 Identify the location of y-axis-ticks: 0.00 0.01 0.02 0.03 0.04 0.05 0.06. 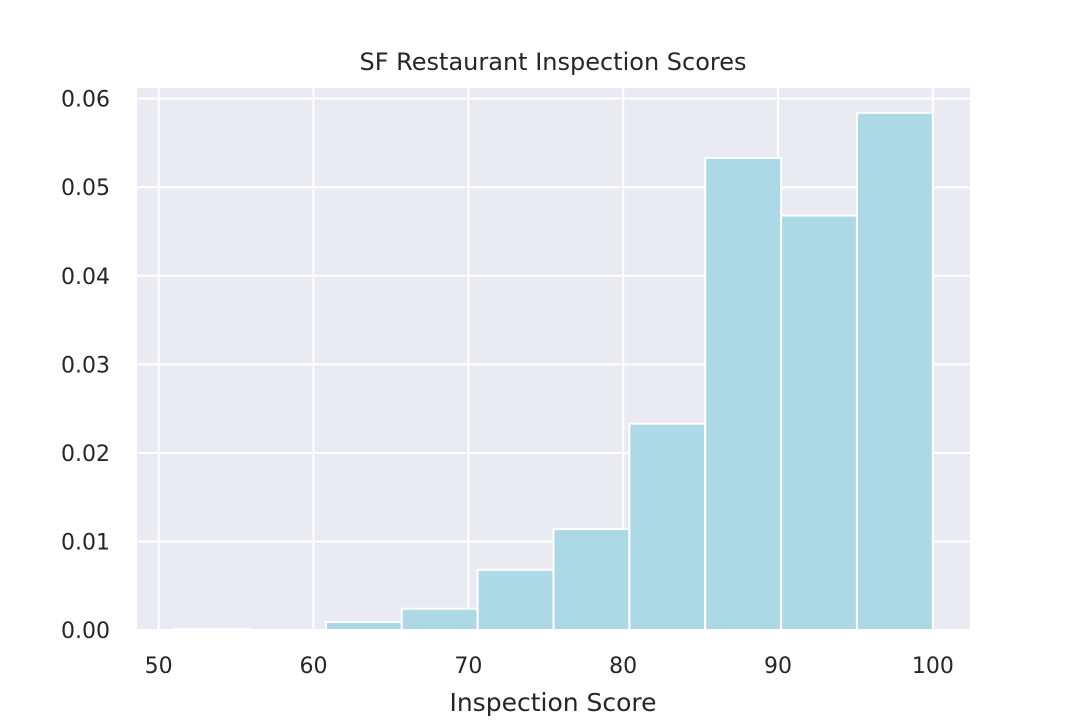
(85, 366).